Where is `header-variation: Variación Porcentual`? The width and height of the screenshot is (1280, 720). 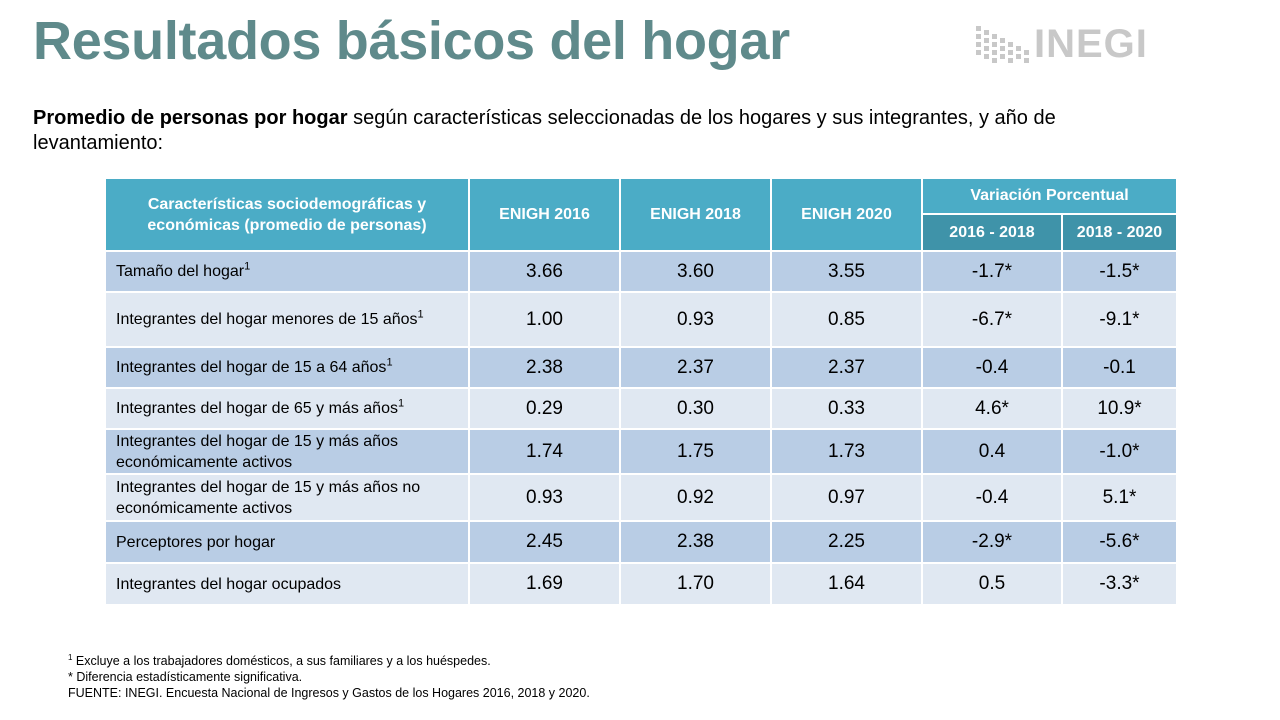 header-variation: Variación Porcentual is located at coordinates (1049, 196).